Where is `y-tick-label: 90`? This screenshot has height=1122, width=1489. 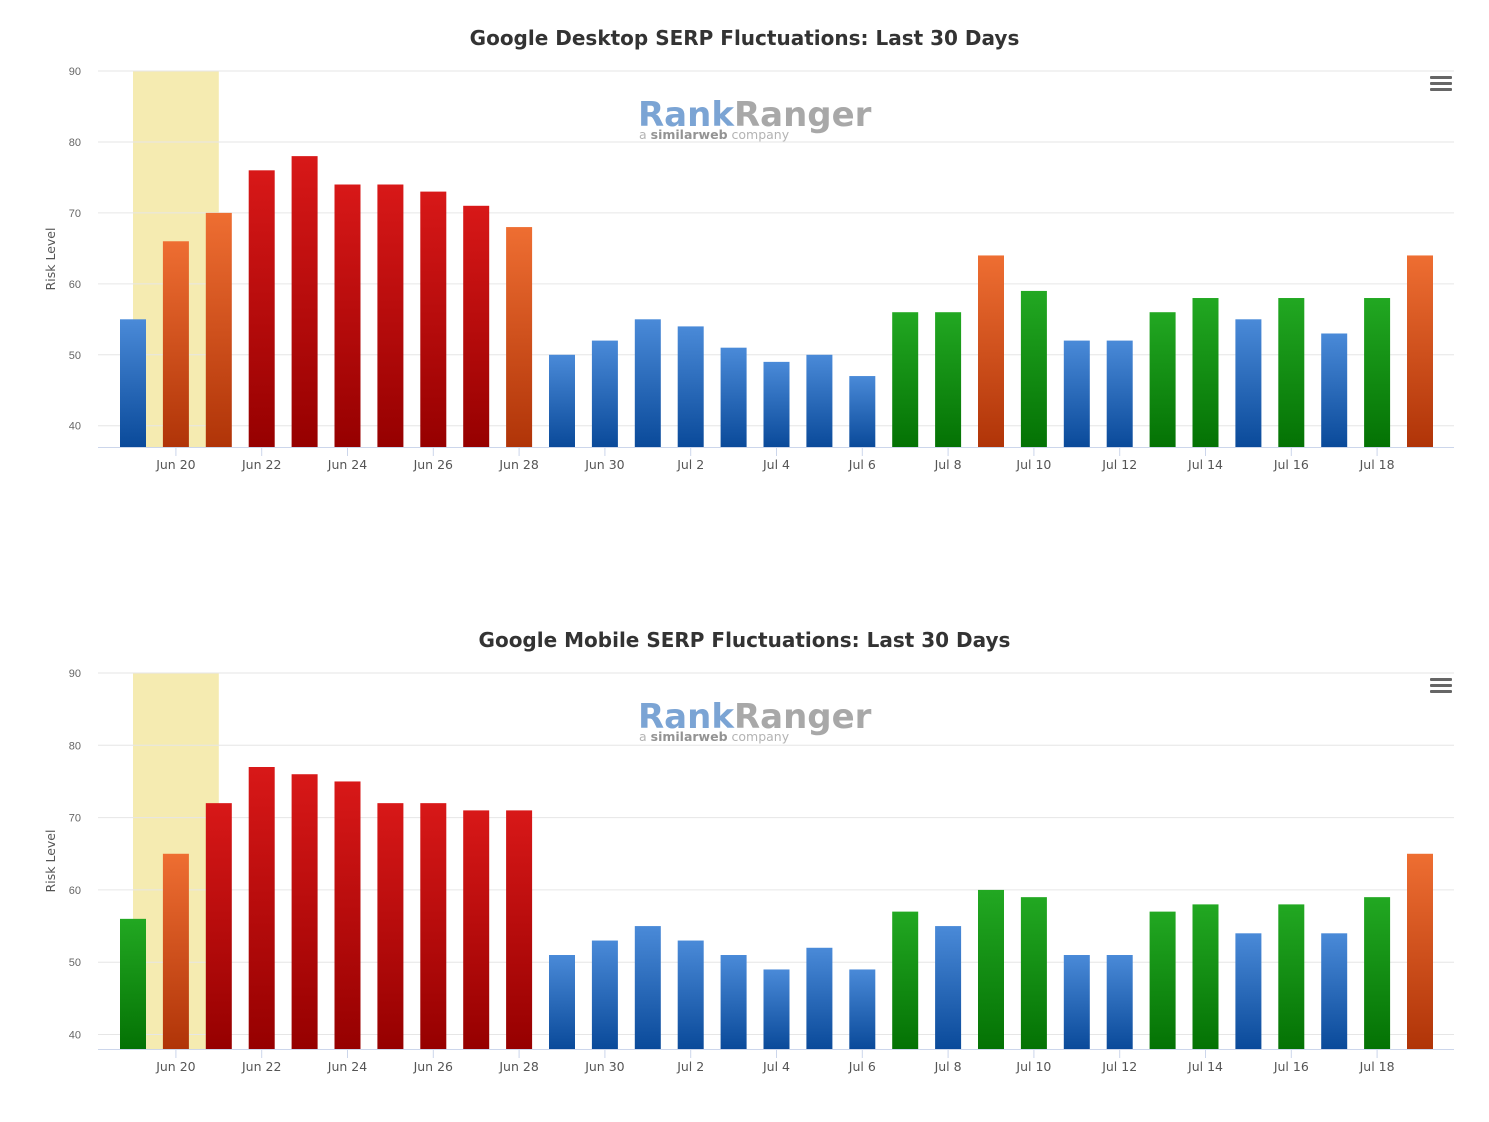 y-tick-label: 90 is located at coordinates (75, 72).